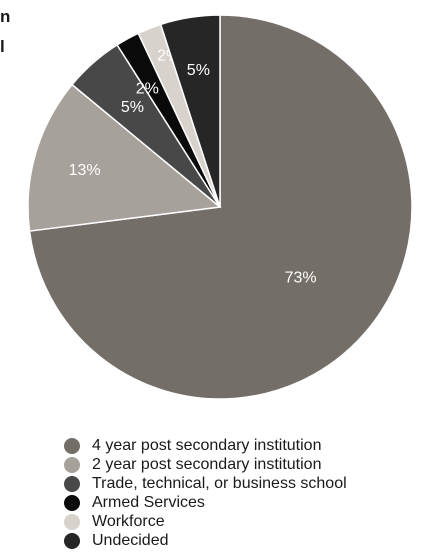 This screenshot has width=430, height=557. What do you see at coordinates (148, 502) in the screenshot?
I see `legend-label-4: Armed Services` at bounding box center [148, 502].